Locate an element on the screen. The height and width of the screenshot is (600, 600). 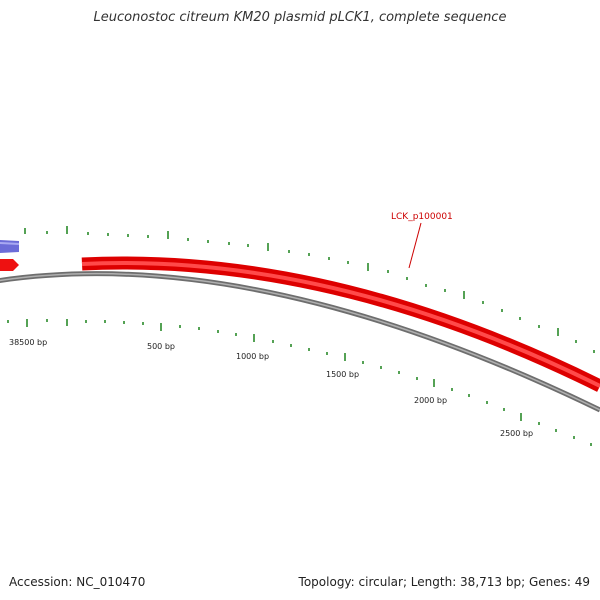
gene-label-leader is located at coordinates (415, 245).